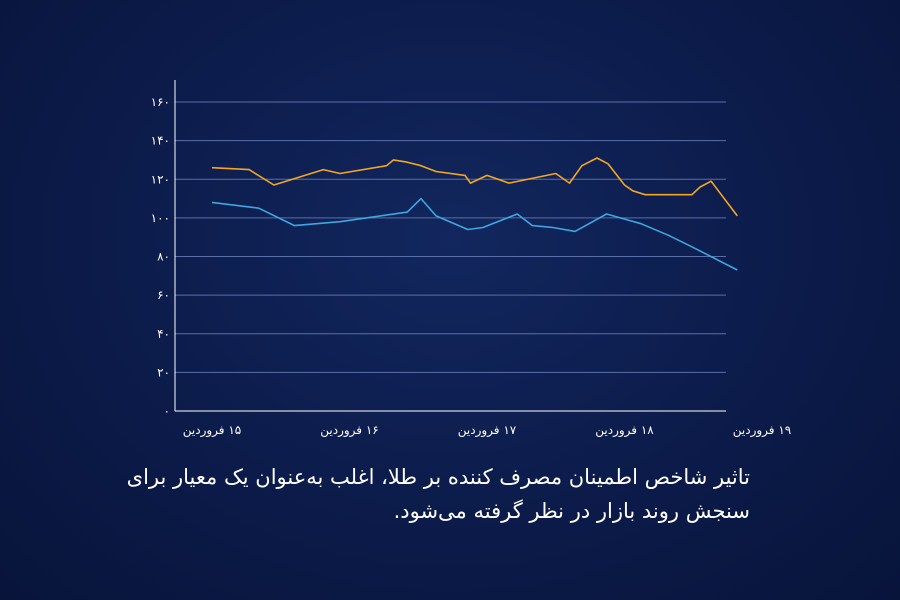  What do you see at coordinates (160, 218) in the screenshot?
I see `y-tick-label: ۱۰۰` at bounding box center [160, 218].